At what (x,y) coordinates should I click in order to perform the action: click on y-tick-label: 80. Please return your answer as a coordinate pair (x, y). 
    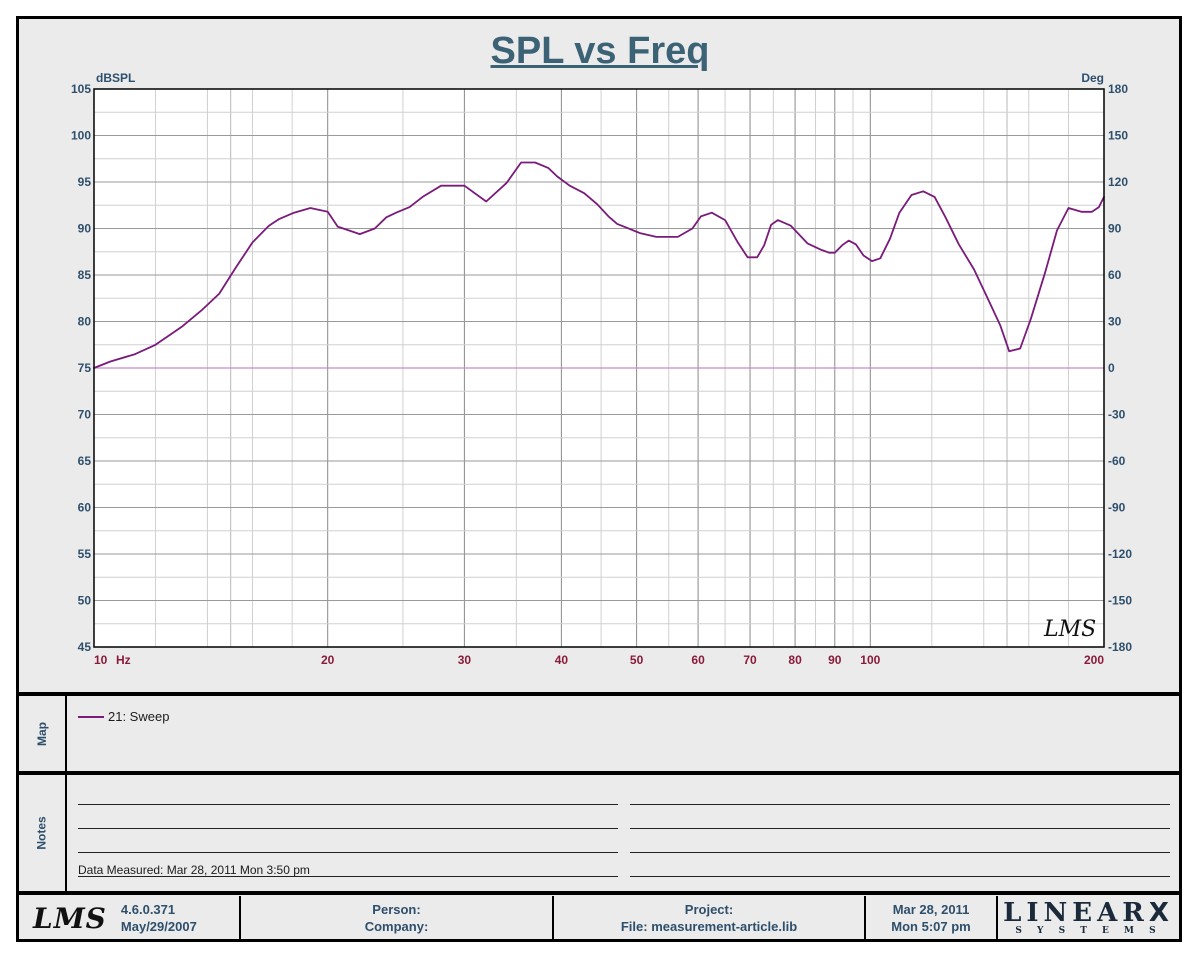
    Looking at the image, I should click on (85, 322).